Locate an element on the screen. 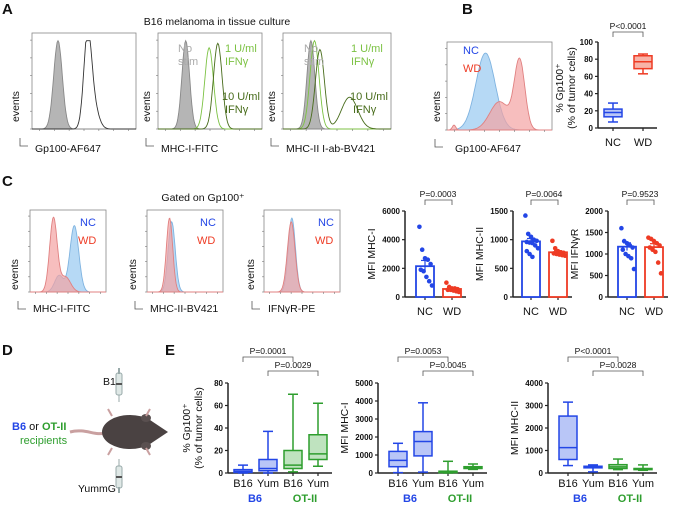  y-tick-label: 80 is located at coordinates (588, 59).